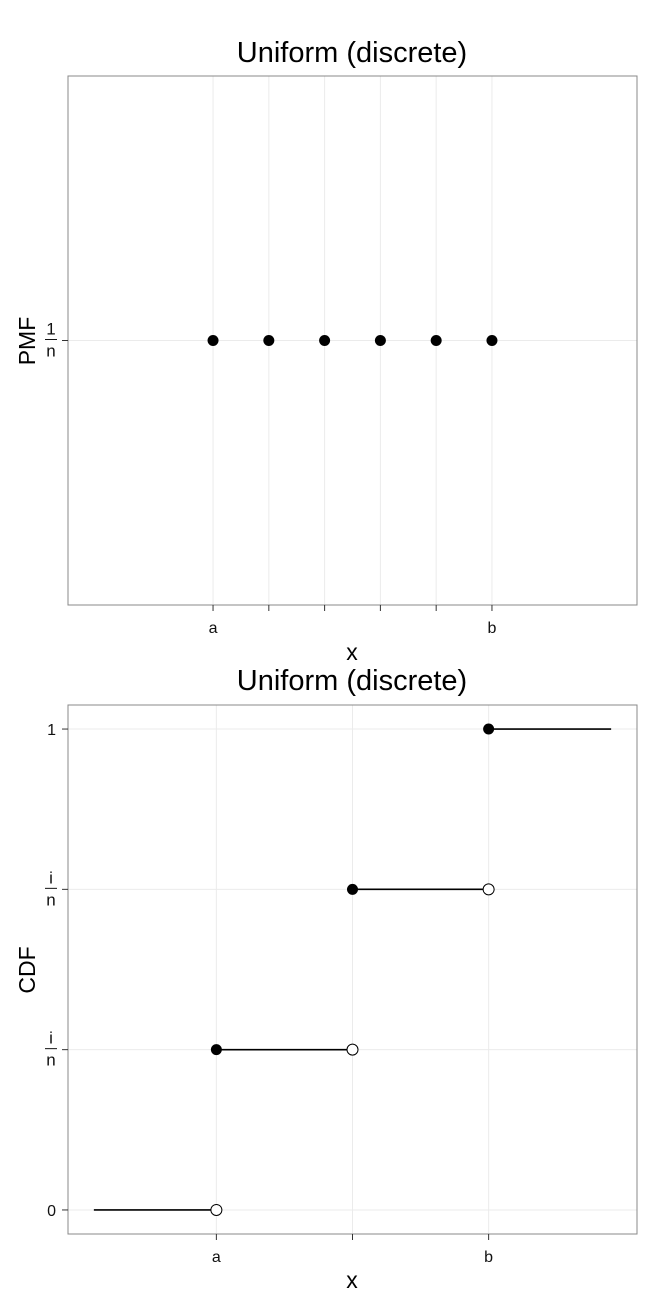 The width and height of the screenshot is (654, 1306). What do you see at coordinates (352, 681) in the screenshot?
I see `cdf-chart-title: Uniform (discrete)` at bounding box center [352, 681].